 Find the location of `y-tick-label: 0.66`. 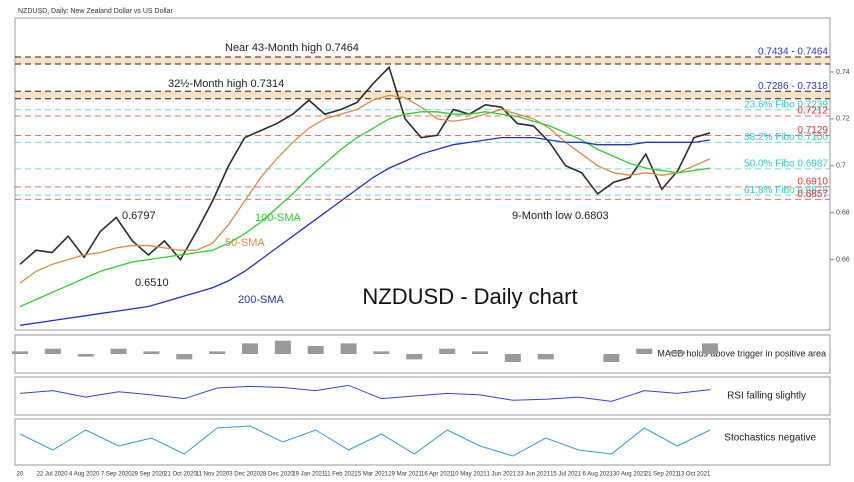

y-tick-label: 0.66 is located at coordinates (843, 259).